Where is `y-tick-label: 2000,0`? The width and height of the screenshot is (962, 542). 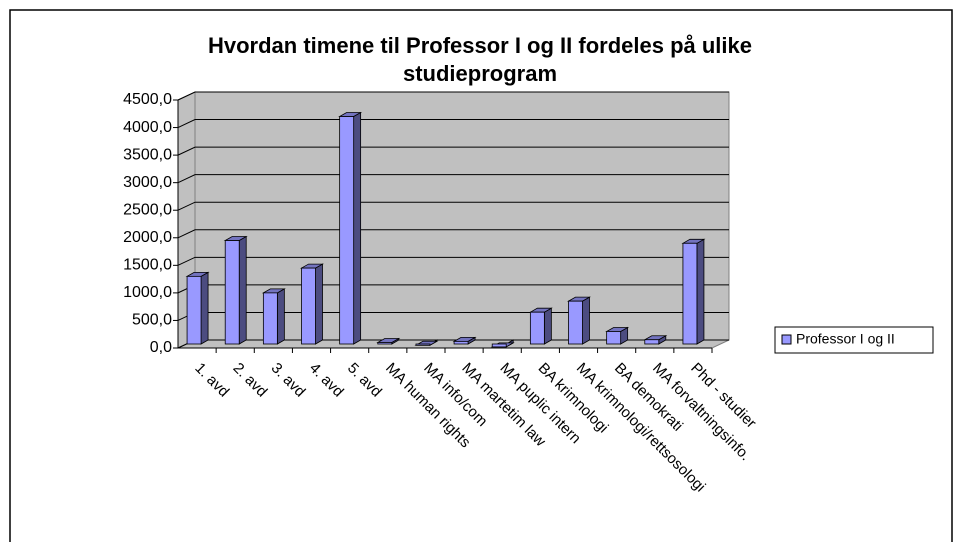
y-tick-label: 2000,0 is located at coordinates (147, 237).